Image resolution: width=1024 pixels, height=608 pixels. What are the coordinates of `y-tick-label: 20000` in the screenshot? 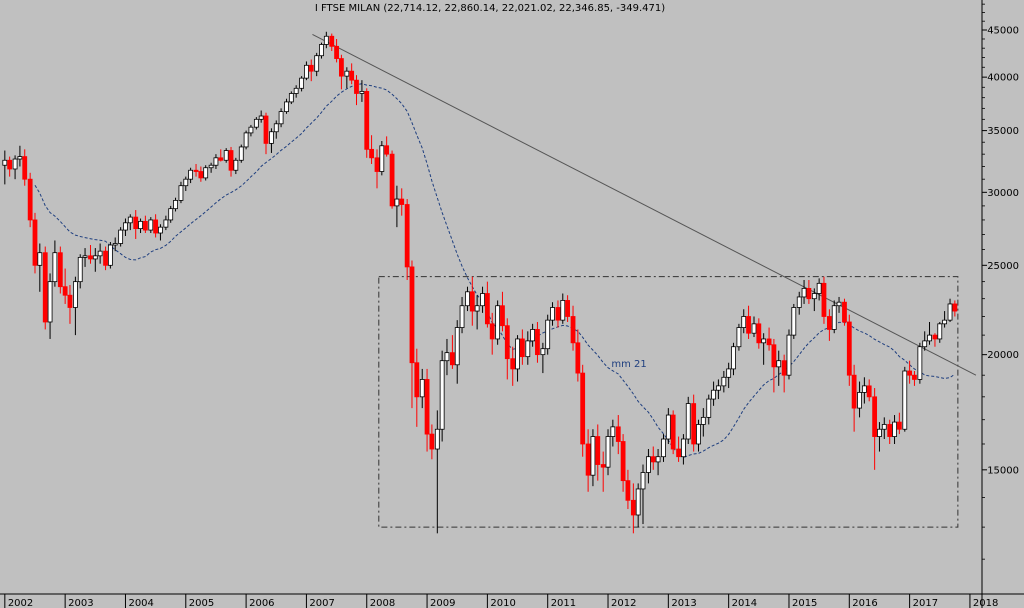 It's located at (1003, 355).